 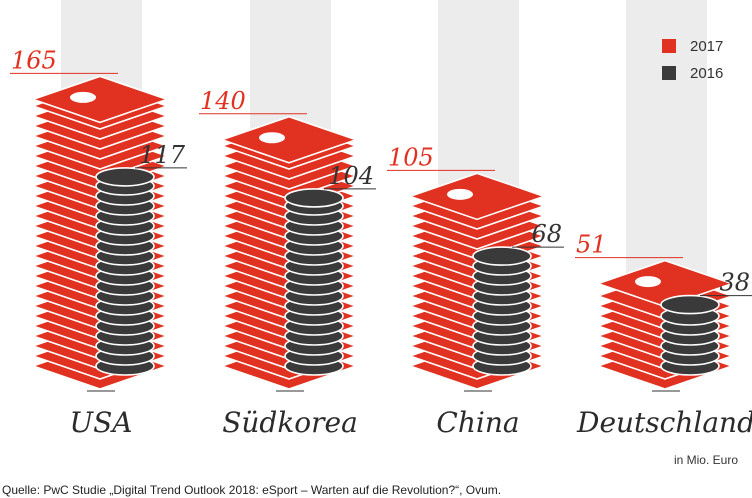 I want to click on value-label-2016-3: 38, so click(x=734, y=283).